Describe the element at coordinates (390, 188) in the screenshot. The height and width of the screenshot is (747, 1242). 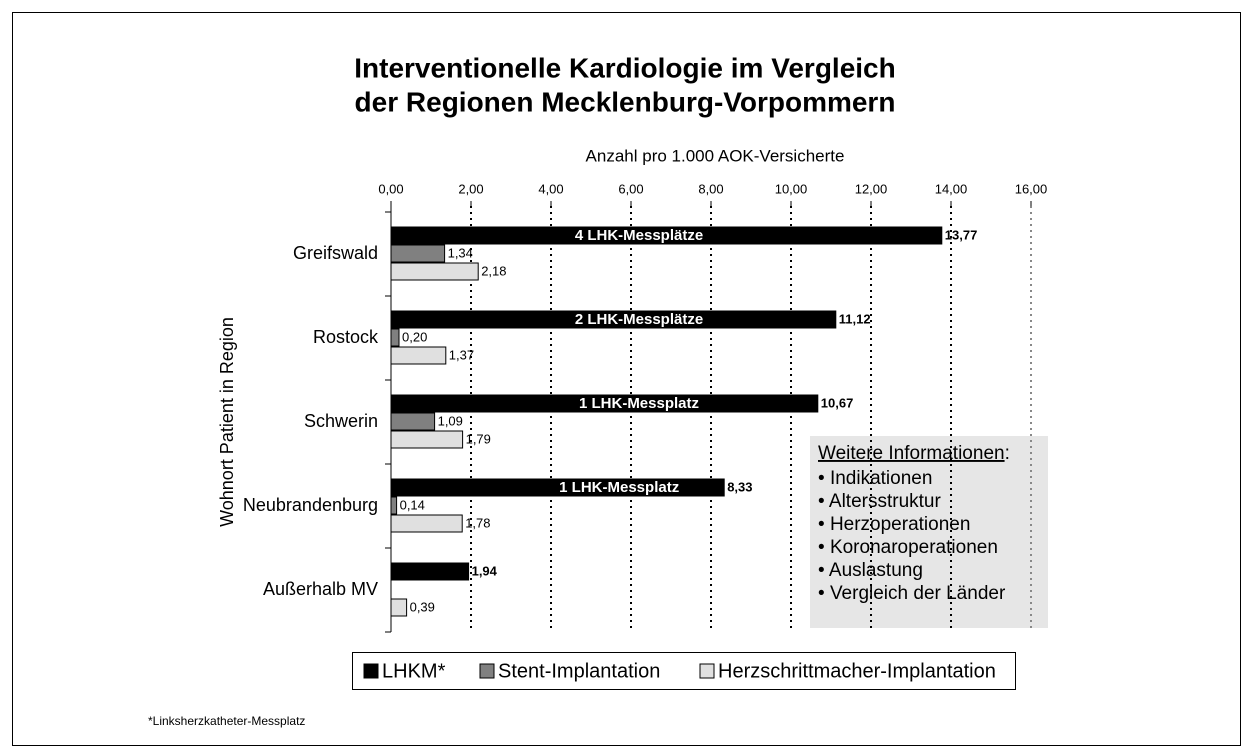
I see `x-tick-label: 0,00` at that location.